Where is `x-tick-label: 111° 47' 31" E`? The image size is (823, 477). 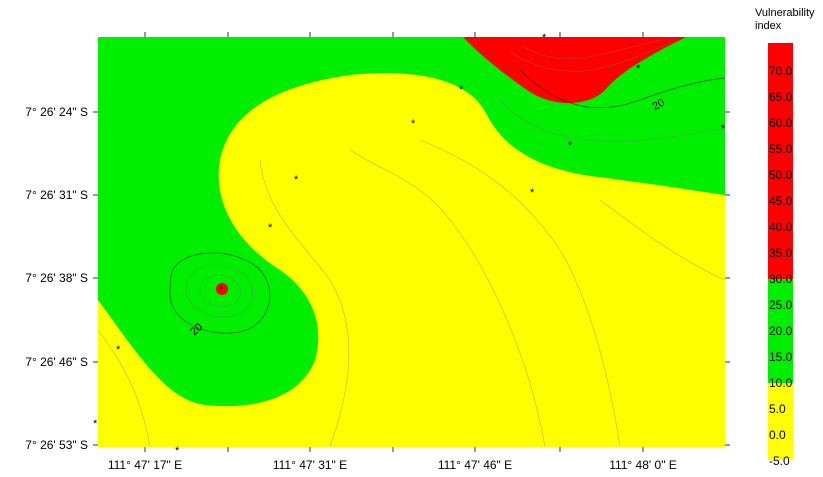
x-tick-label: 111° 47' 31" E is located at coordinates (310, 465).